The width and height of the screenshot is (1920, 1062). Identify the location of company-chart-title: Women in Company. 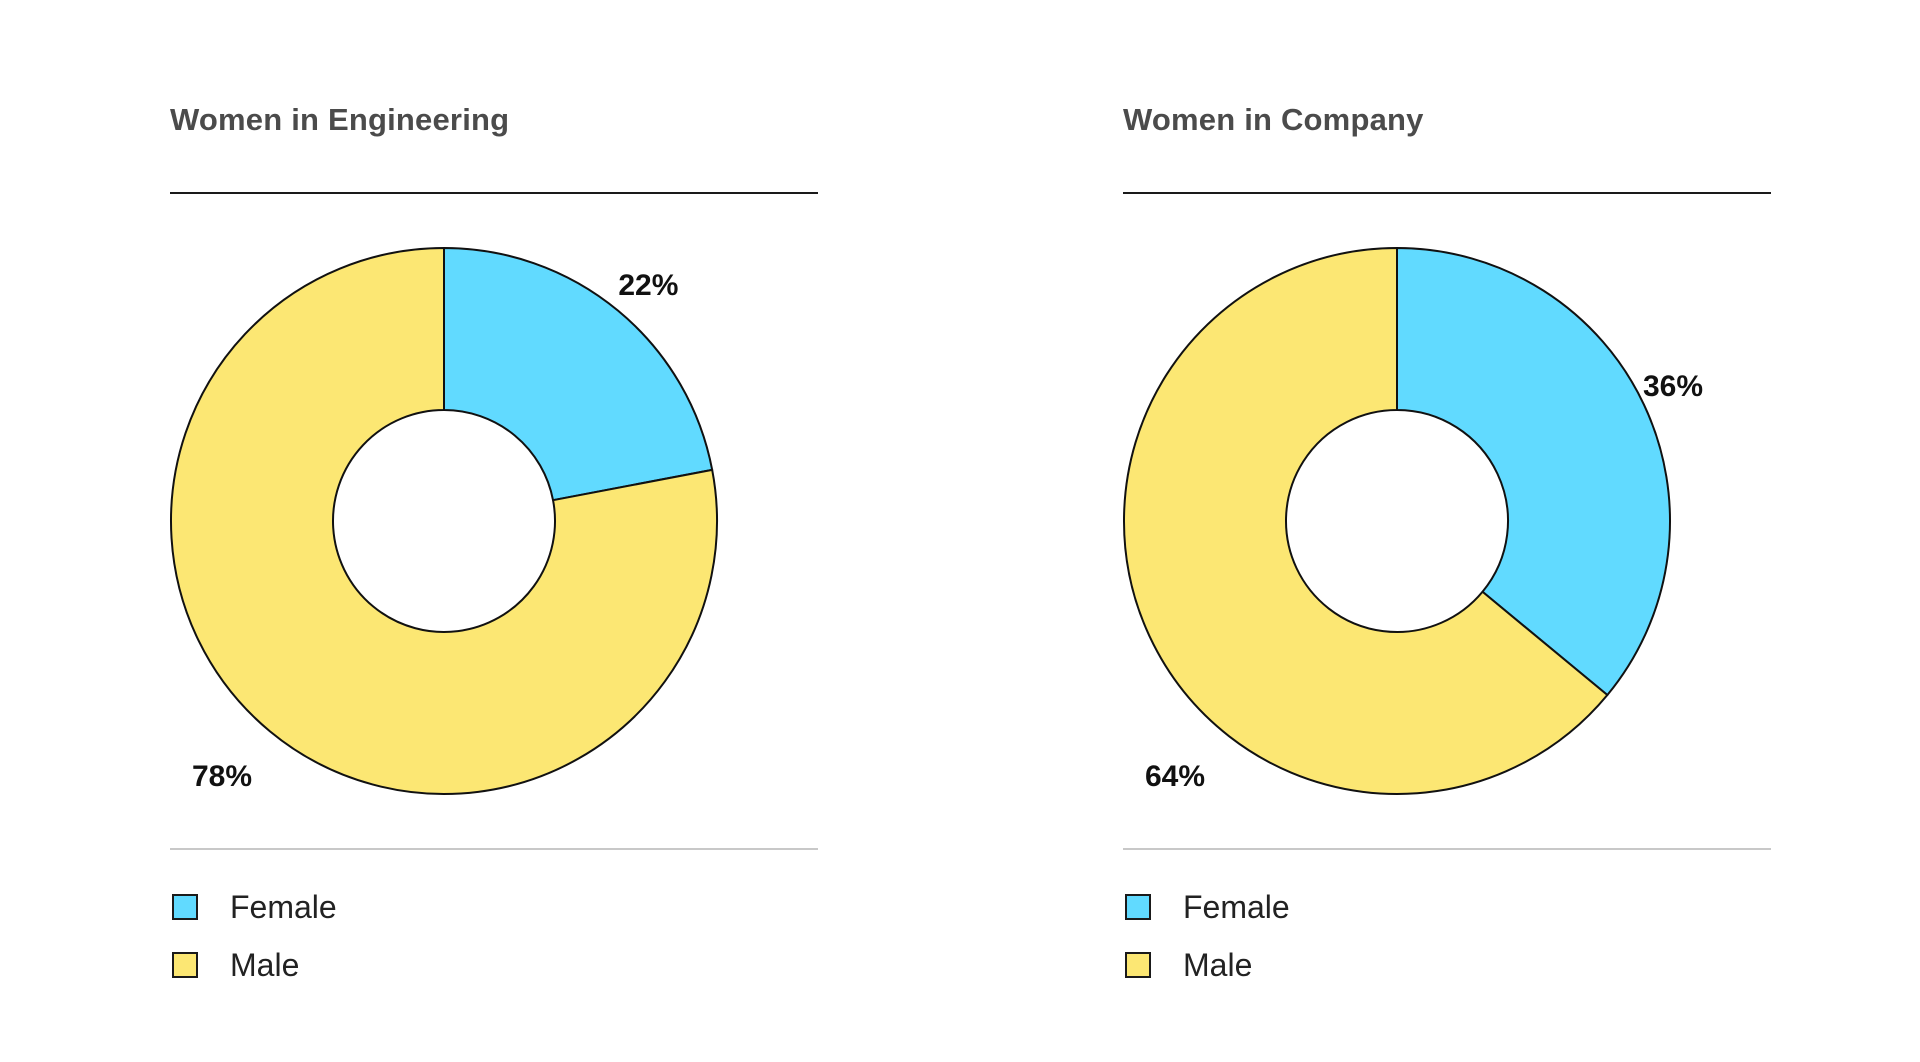
(1273, 119).